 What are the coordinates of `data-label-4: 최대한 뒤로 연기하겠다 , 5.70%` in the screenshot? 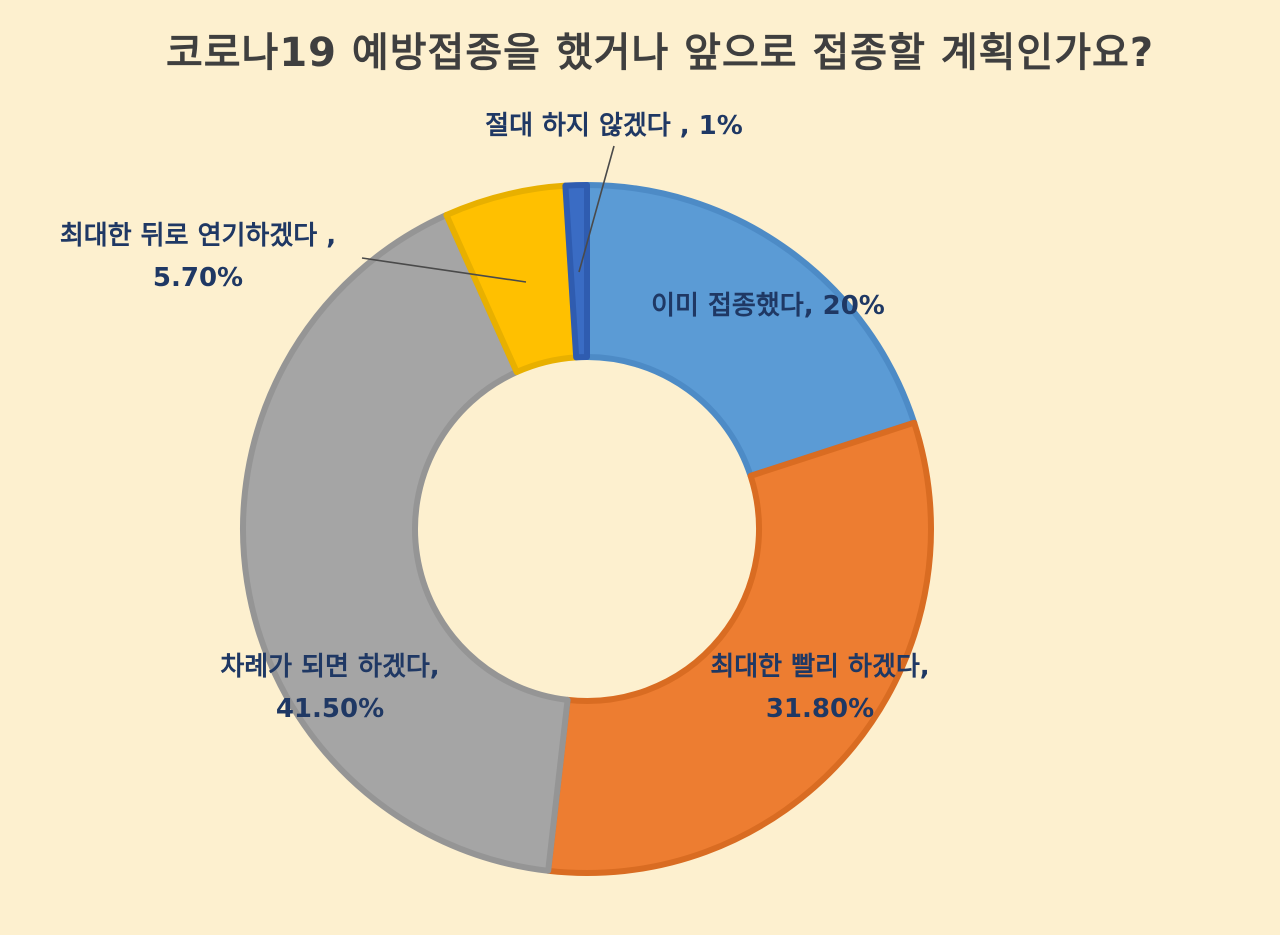 It's located at (198, 257).